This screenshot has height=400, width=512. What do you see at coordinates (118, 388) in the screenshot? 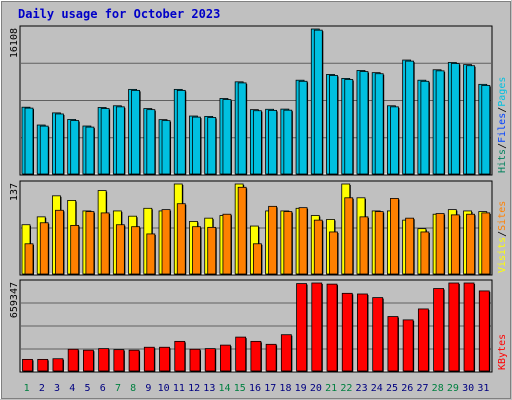
I see `day-label-7: 7` at bounding box center [118, 388].